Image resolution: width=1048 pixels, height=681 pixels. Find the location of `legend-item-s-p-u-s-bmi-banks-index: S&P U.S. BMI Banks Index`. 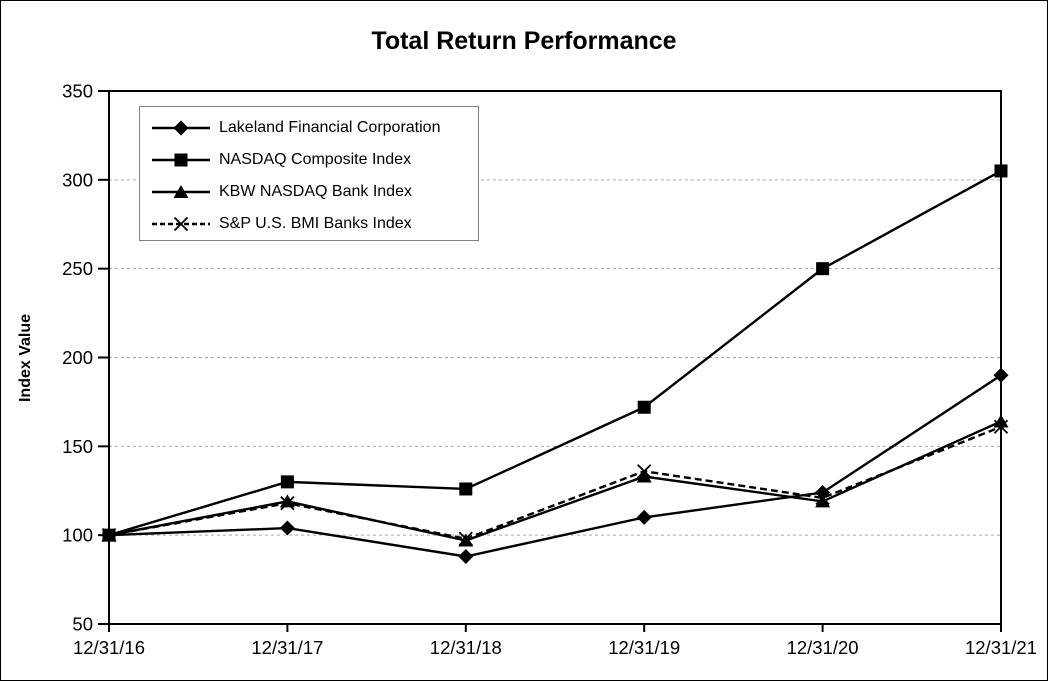

legend-item-s-p-u-s-bmi-banks-index: S&P U.S. BMI Banks Index is located at coordinates (315, 224).